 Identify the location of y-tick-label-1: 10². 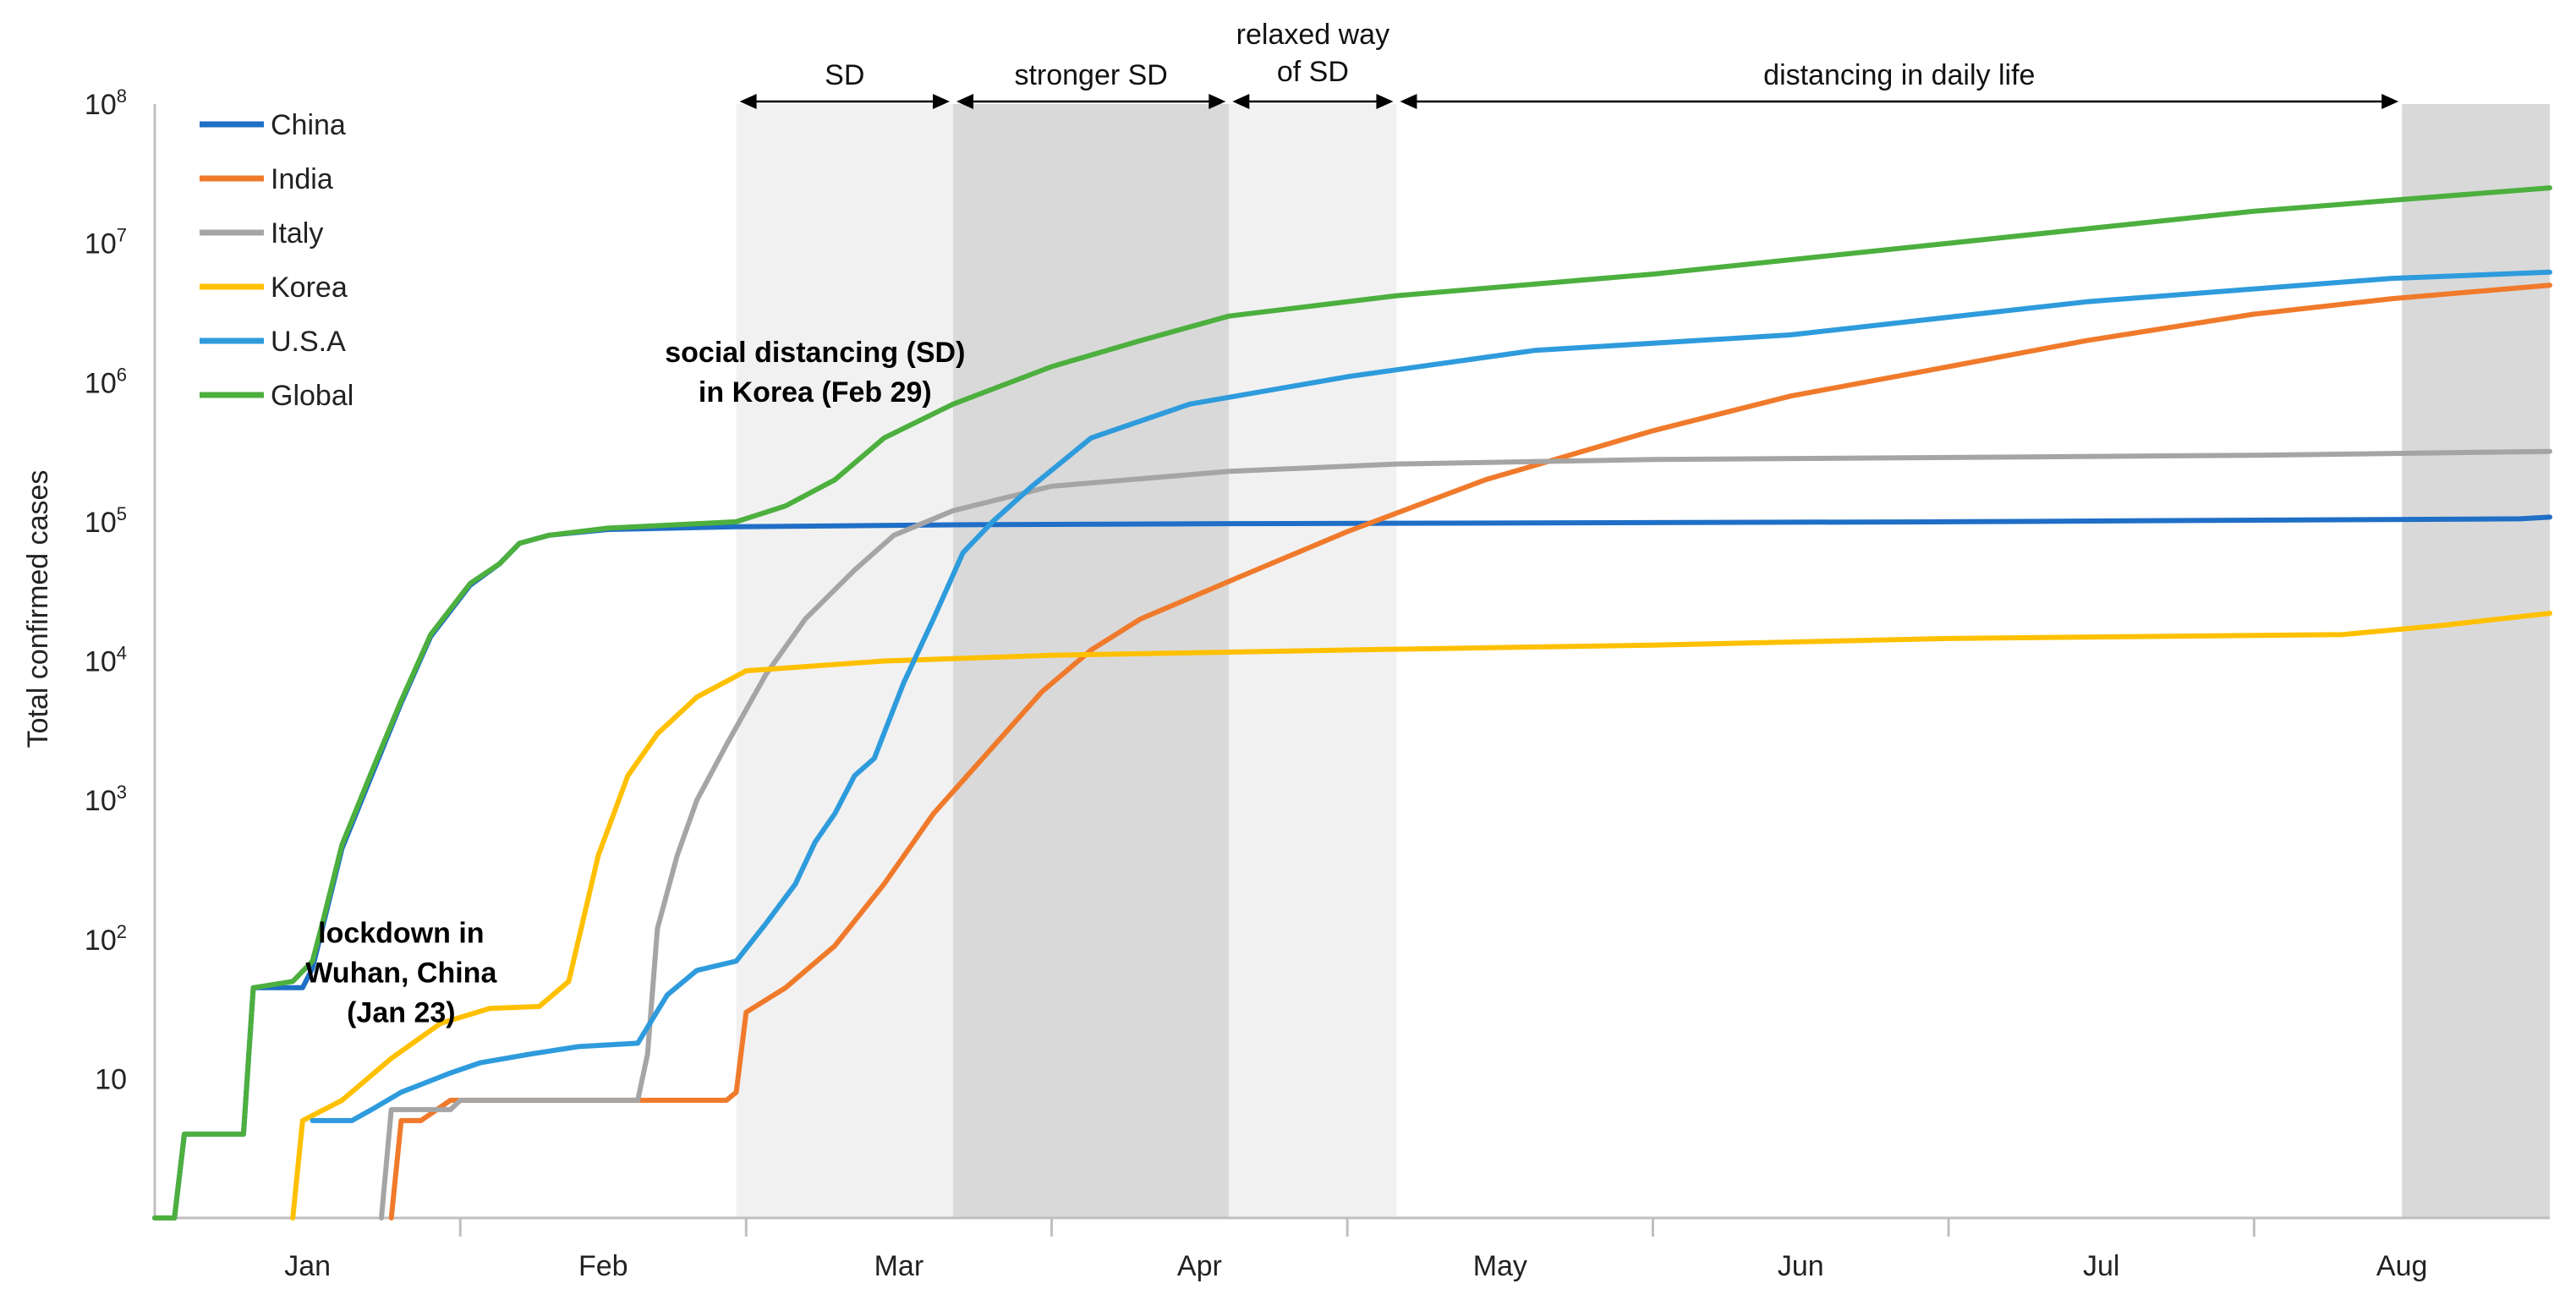
(106, 939).